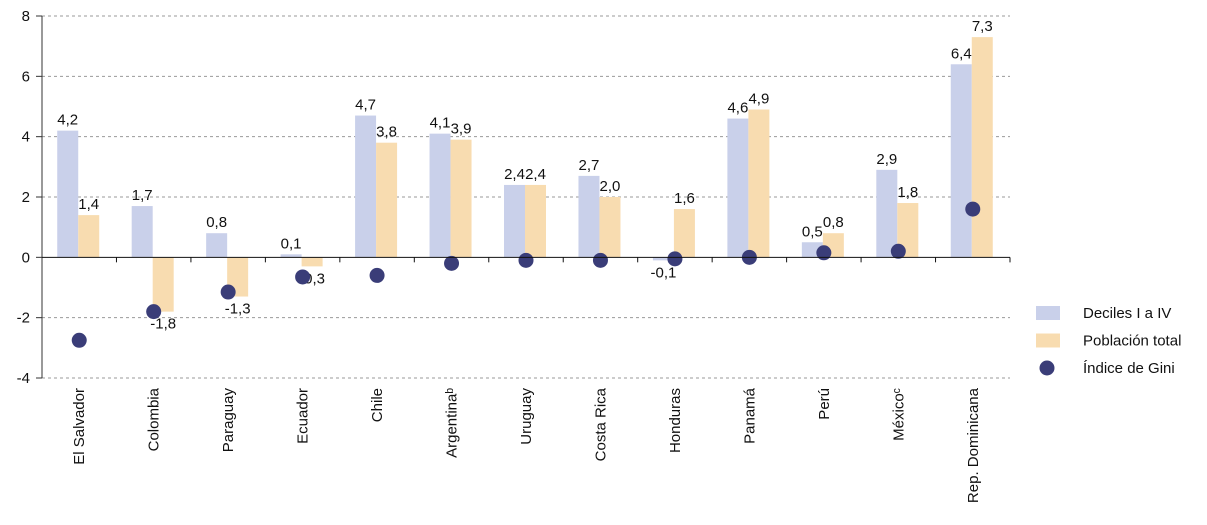 Image resolution: width=1207 pixels, height=525 pixels. What do you see at coordinates (973, 445) in the screenshot?
I see `x-tick-label: Rep. Dominicana` at bounding box center [973, 445].